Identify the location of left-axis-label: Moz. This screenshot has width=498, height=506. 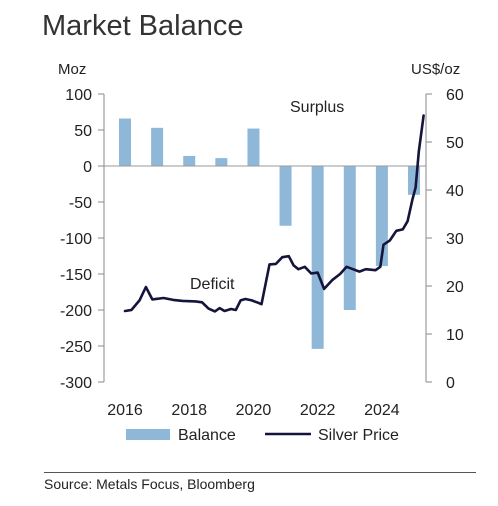
(72, 69).